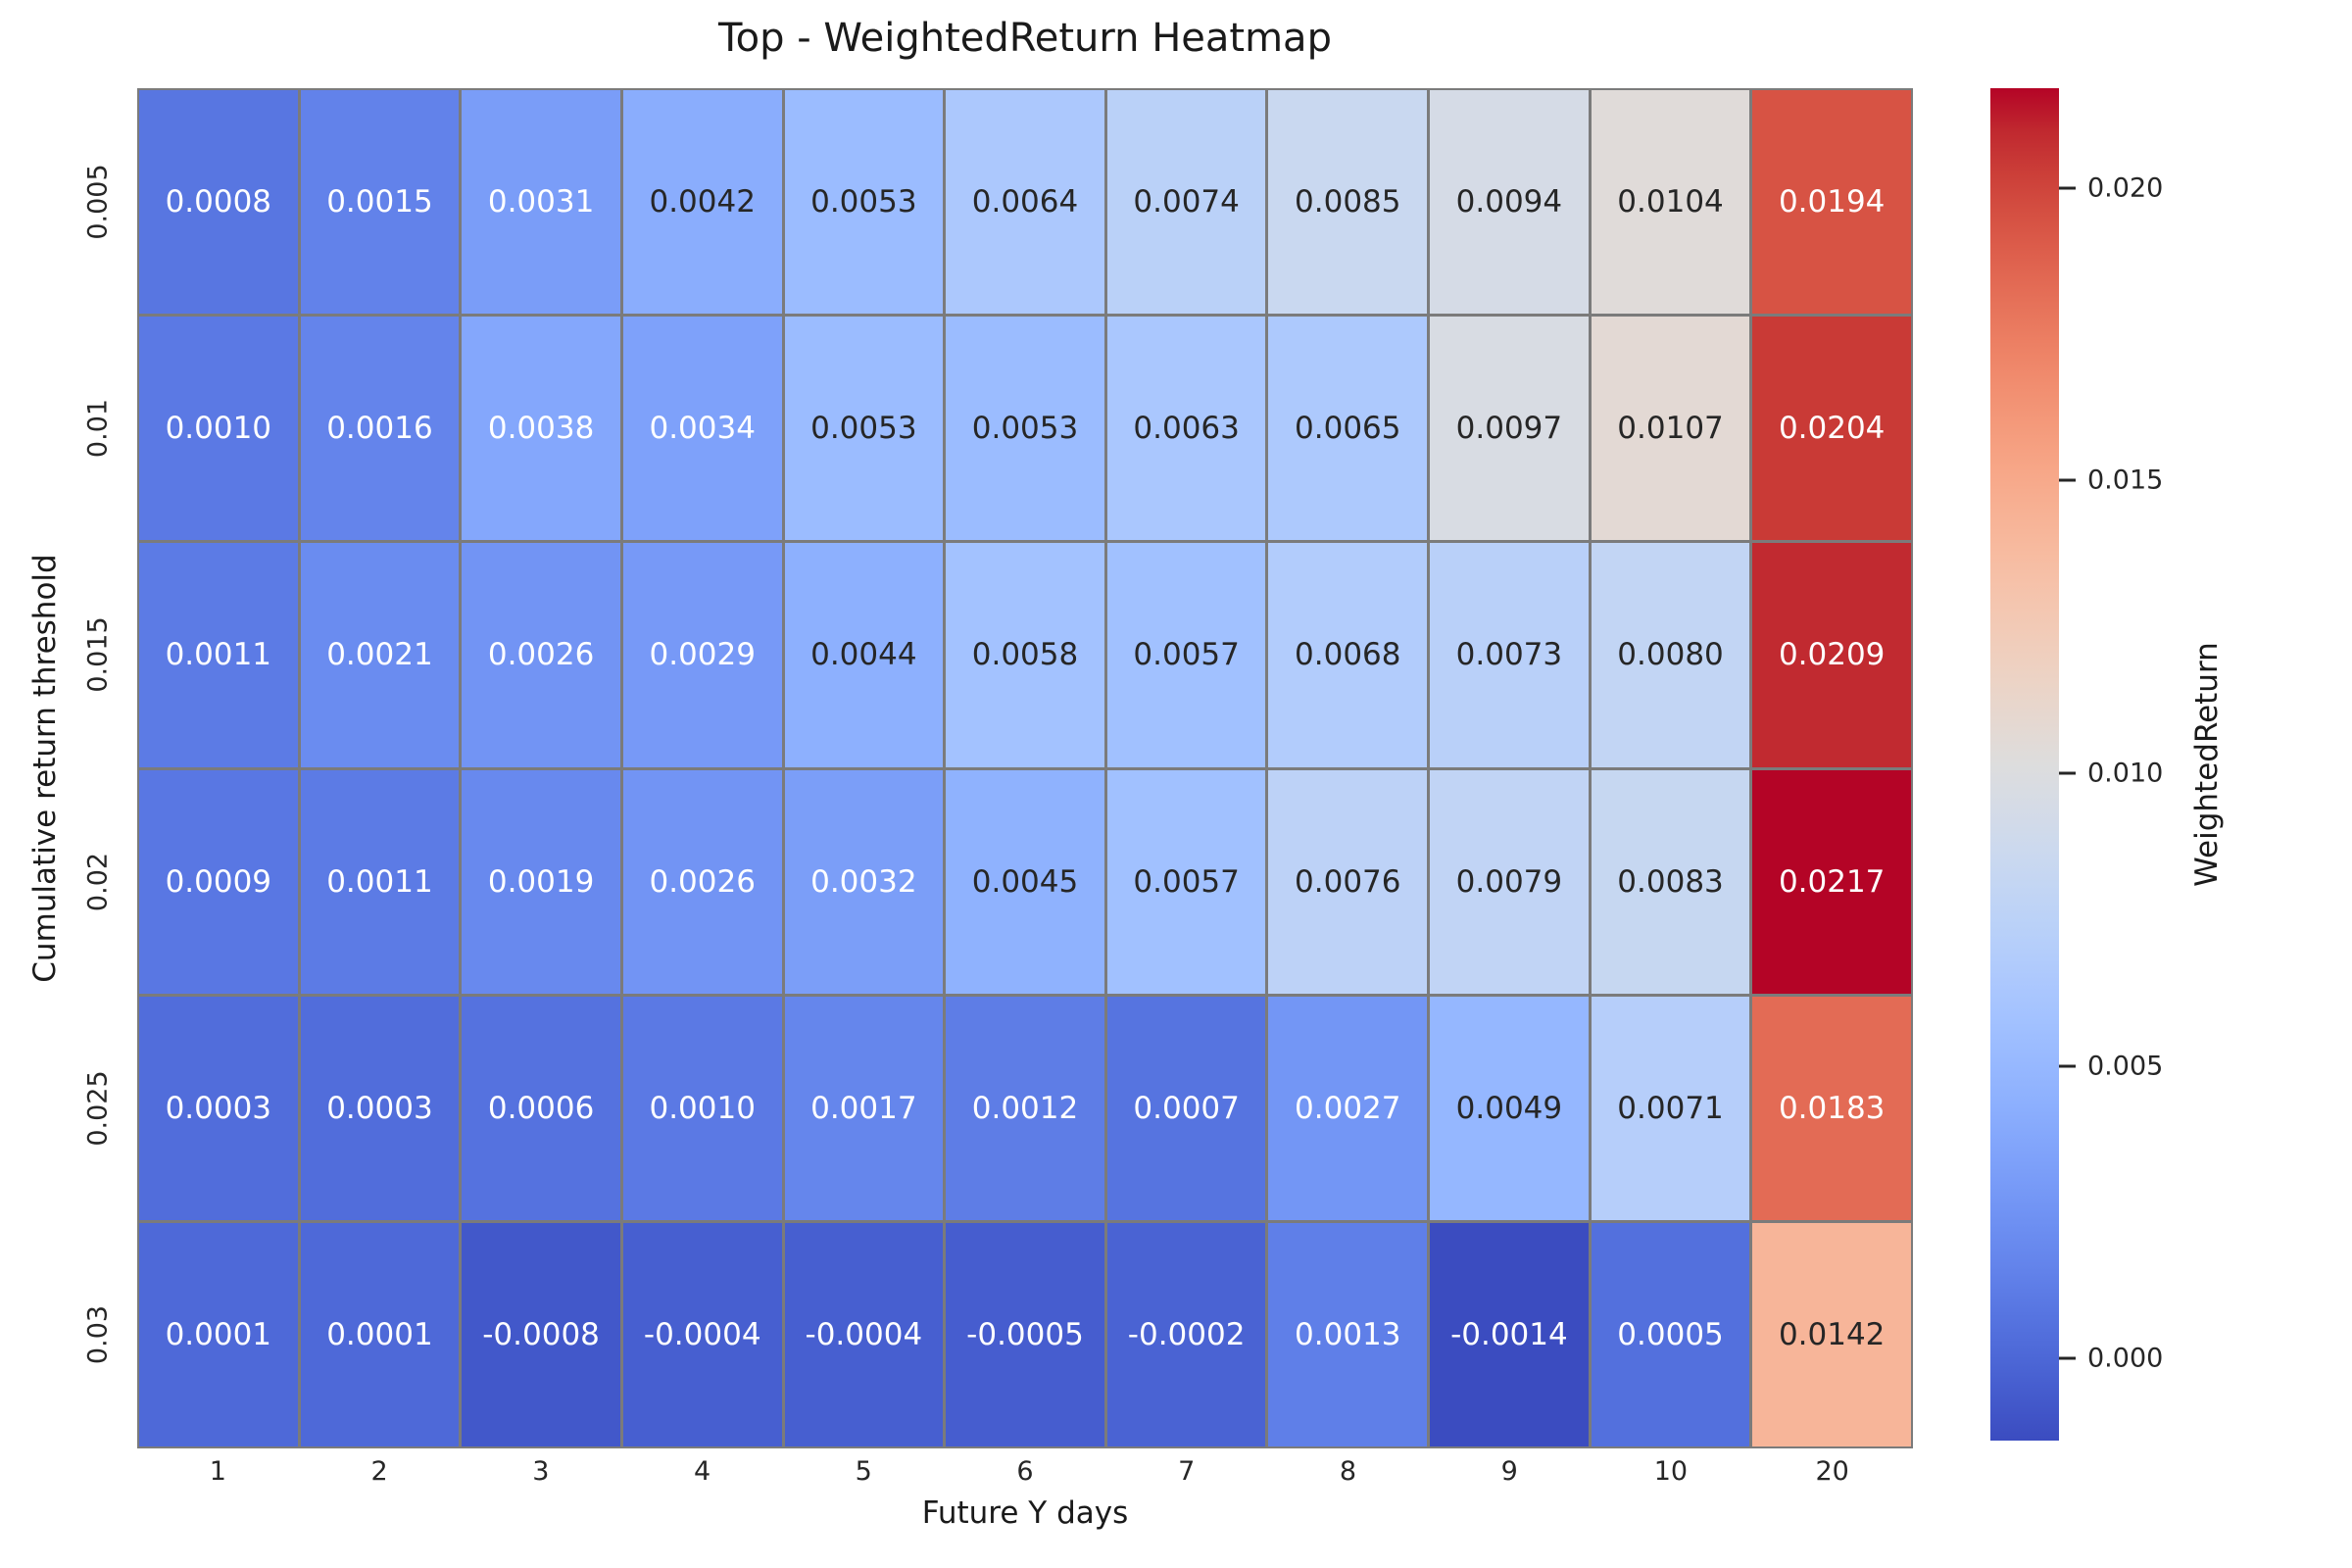 The width and height of the screenshot is (2352, 1568). I want to click on heatmap-cell: 0.0044, so click(864, 655).